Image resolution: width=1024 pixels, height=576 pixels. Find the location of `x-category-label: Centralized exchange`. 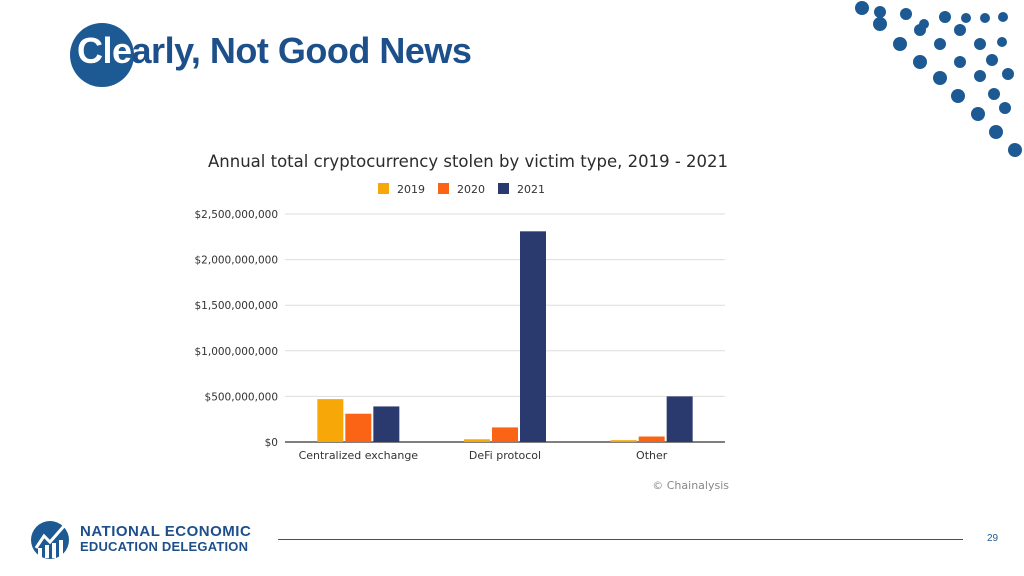

x-category-label: Centralized exchange is located at coordinates (359, 455).